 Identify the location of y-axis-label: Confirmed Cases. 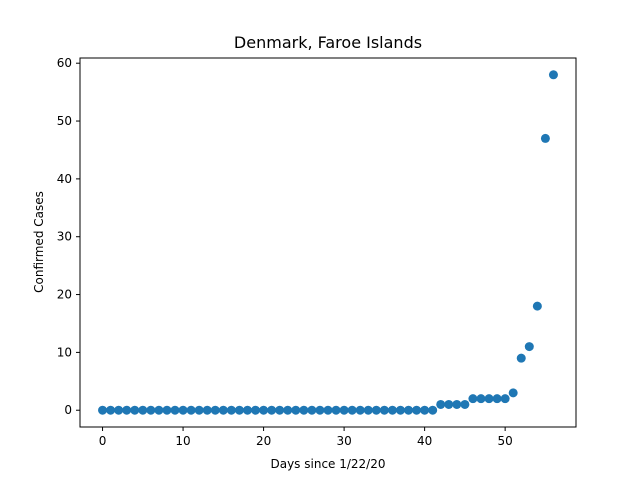
(39, 242).